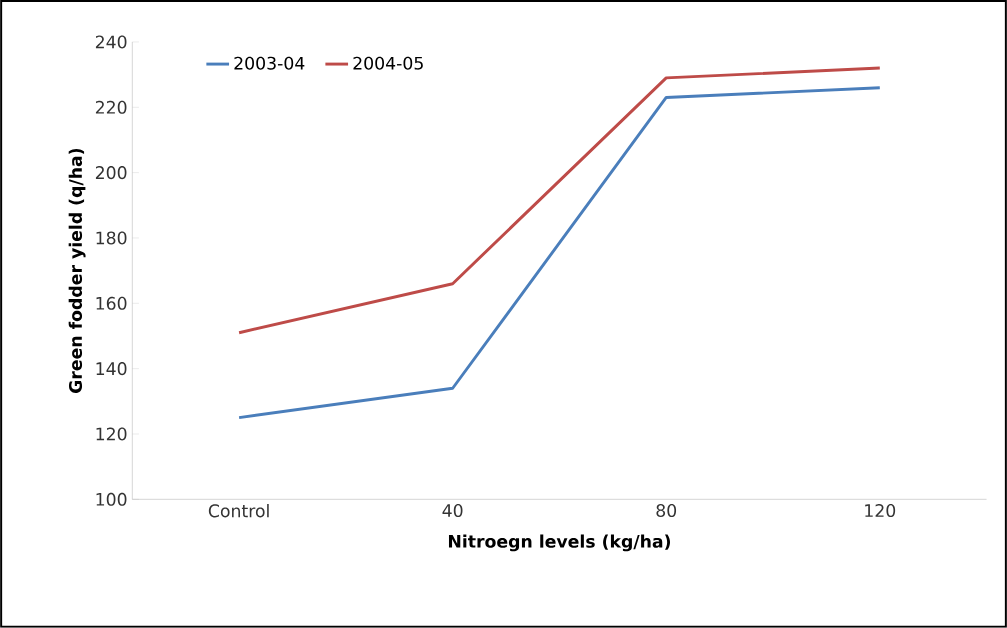 This screenshot has height=628, width=1007. Describe the element at coordinates (111, 42) in the screenshot. I see `y-tick-label: 240` at that location.